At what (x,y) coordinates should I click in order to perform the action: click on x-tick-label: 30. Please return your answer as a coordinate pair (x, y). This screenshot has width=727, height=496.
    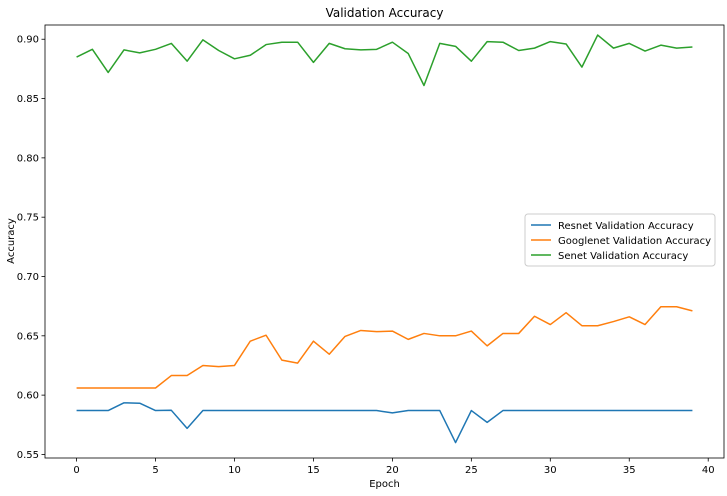
    Looking at the image, I should click on (550, 470).